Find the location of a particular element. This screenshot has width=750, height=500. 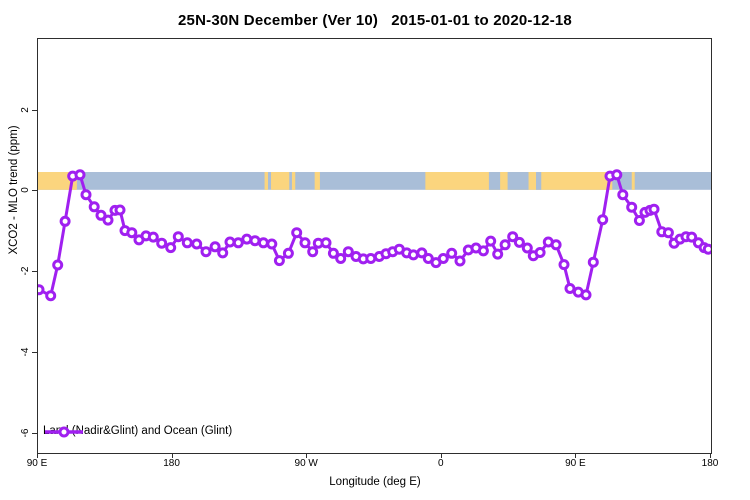

x-axis-title: Longitude (deg E) is located at coordinates (375, 482).